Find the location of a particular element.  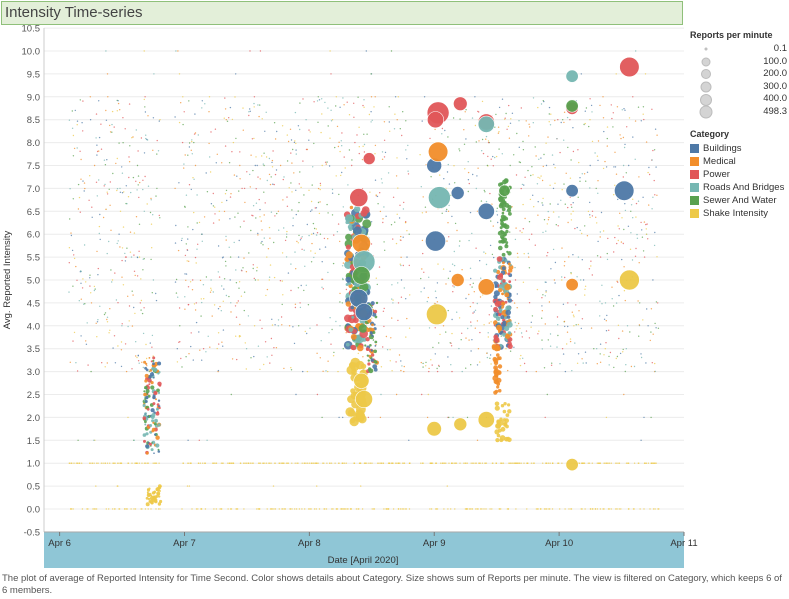

category-label: Shake Intensity is located at coordinates (735, 213).